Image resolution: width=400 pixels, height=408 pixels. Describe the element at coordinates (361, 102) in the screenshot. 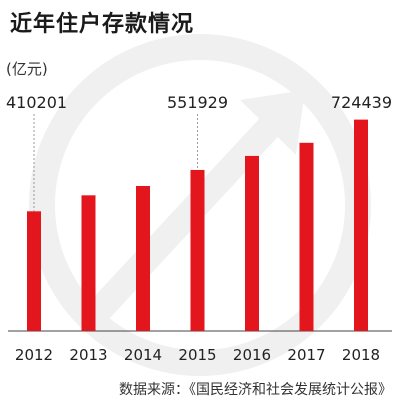

I see `data-label-2018: 724439` at that location.